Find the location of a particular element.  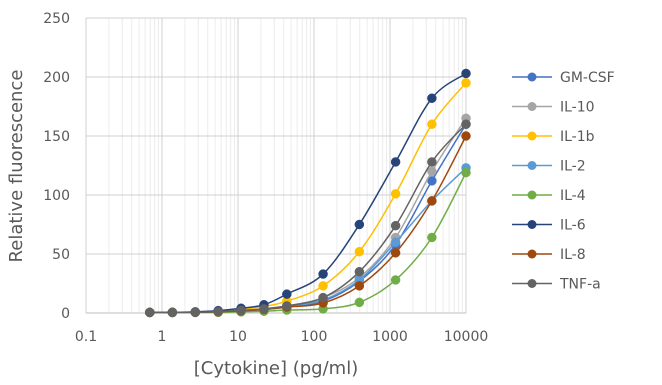

legend-label: IL-8 is located at coordinates (573, 255).